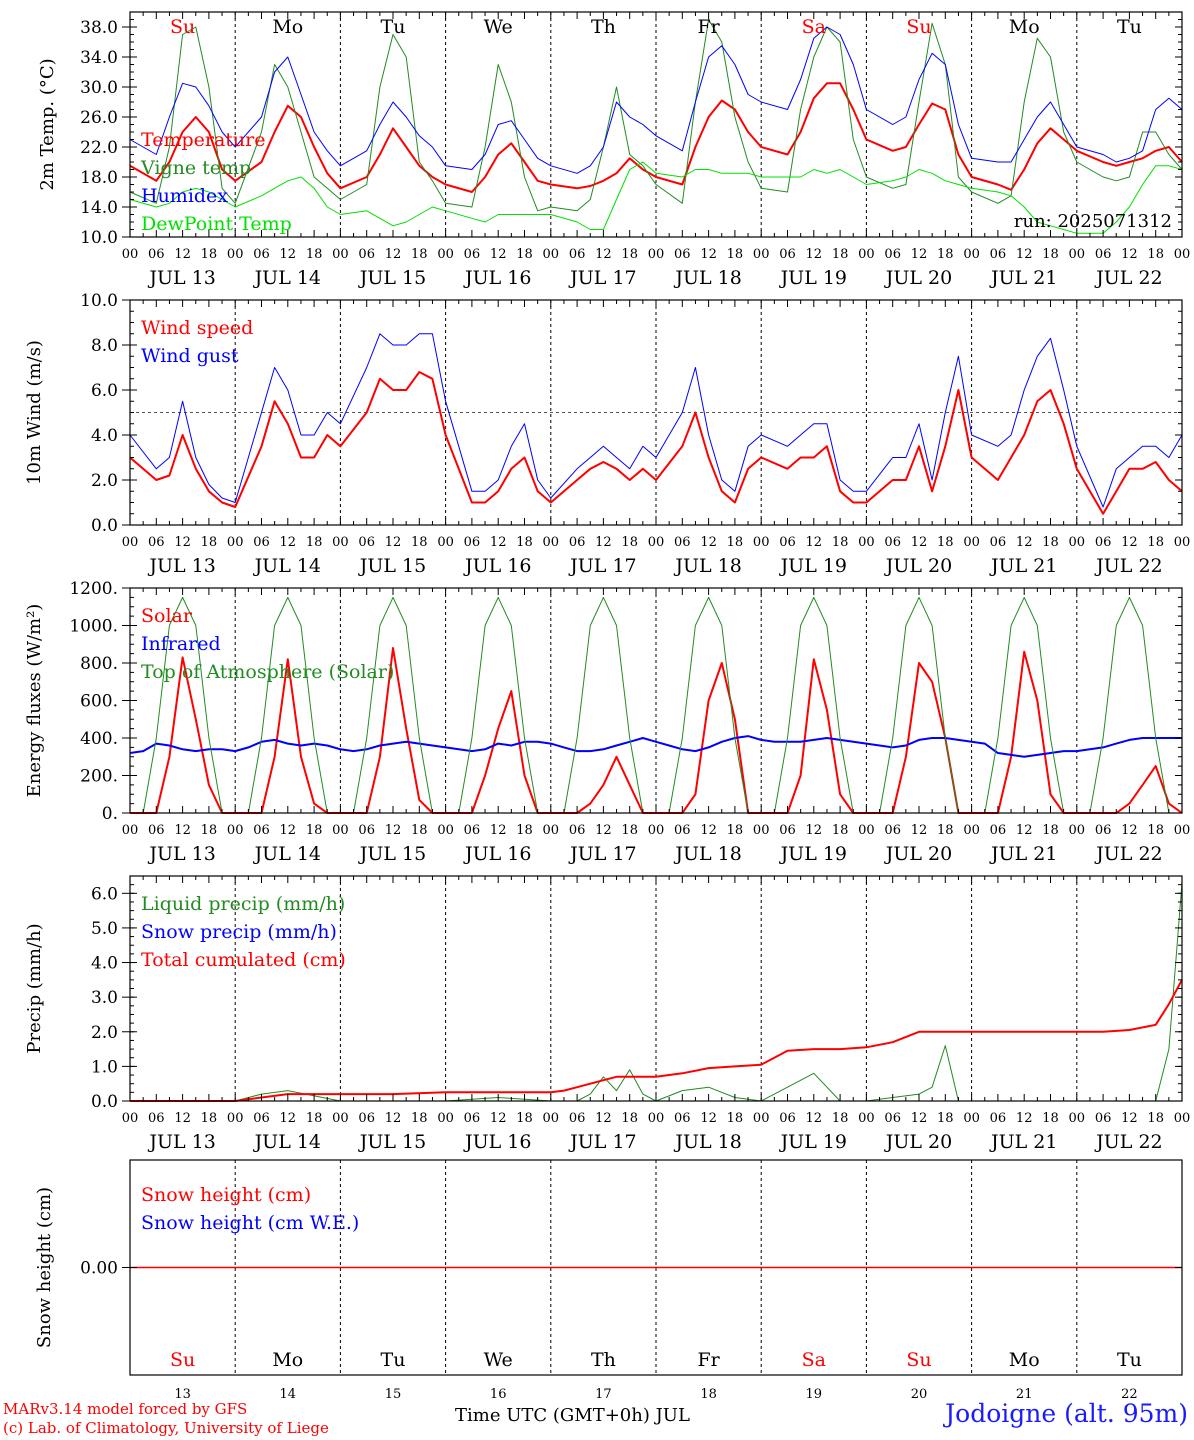 This screenshot has width=1194, height=1440. What do you see at coordinates (708, 1394) in the screenshot?
I see `day-number: 18` at bounding box center [708, 1394].